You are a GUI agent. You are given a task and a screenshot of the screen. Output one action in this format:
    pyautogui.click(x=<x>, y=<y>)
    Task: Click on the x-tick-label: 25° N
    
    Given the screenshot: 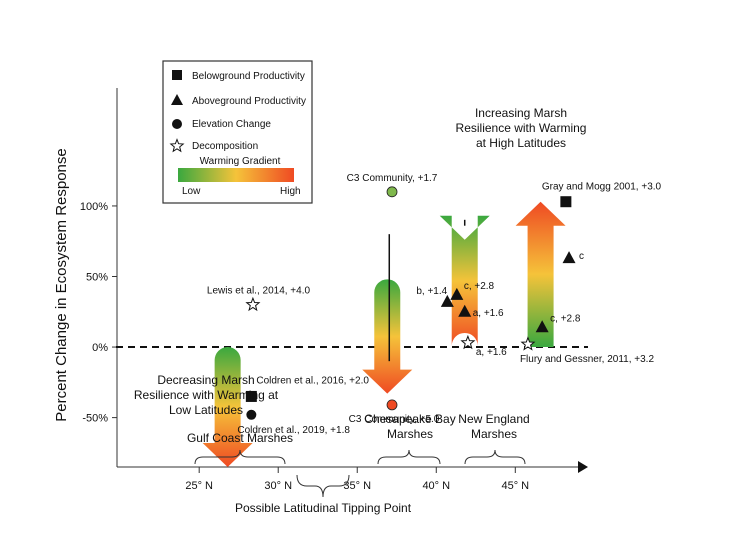 What is the action you would take?
    pyautogui.click(x=199, y=486)
    